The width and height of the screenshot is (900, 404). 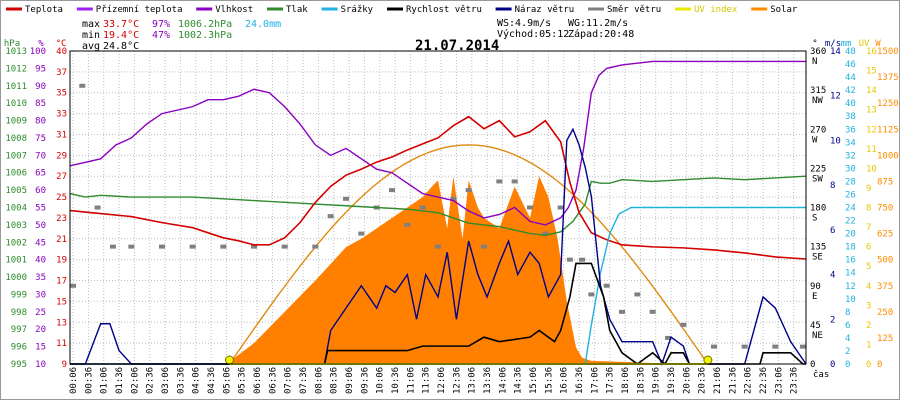 I want to click on x-tick-label: 03:06, so click(x=166, y=380).